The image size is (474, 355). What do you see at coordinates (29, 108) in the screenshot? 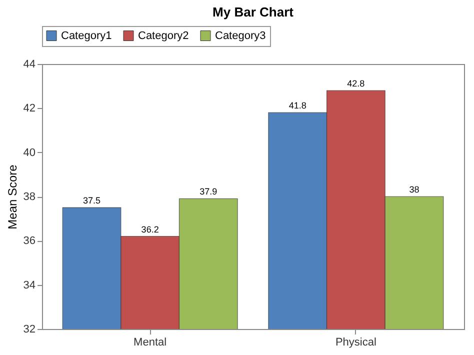
I see `y-tick-label: 42` at bounding box center [29, 108].